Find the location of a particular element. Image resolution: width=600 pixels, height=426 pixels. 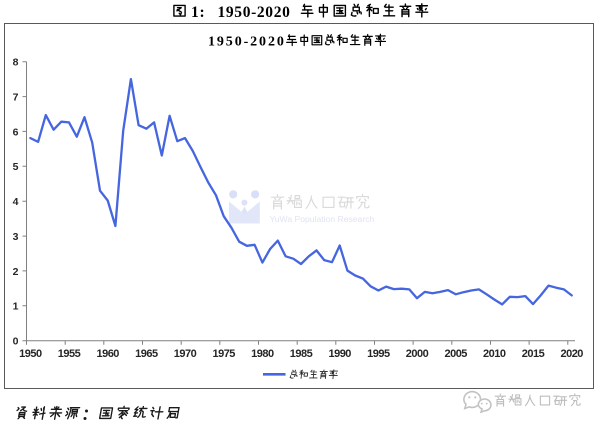

svg-text: 4 is located at coordinates (16, 202).